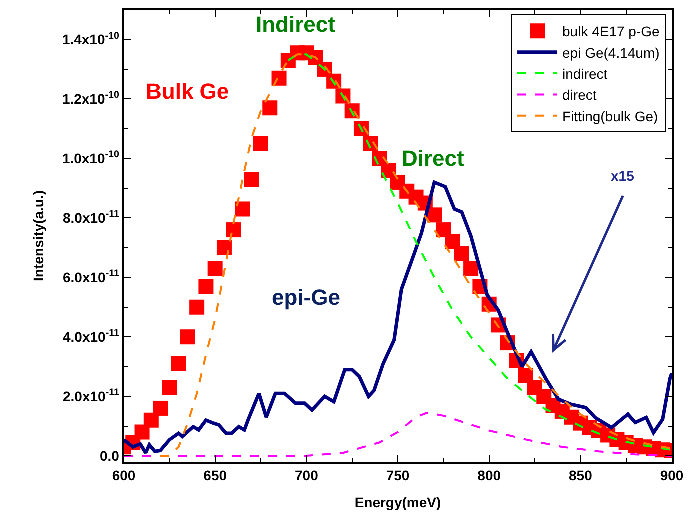 The image size is (692, 530). Describe the element at coordinates (611, 32) in the screenshot. I see `legend-label: bulk 4E17 p-Ge` at that location.